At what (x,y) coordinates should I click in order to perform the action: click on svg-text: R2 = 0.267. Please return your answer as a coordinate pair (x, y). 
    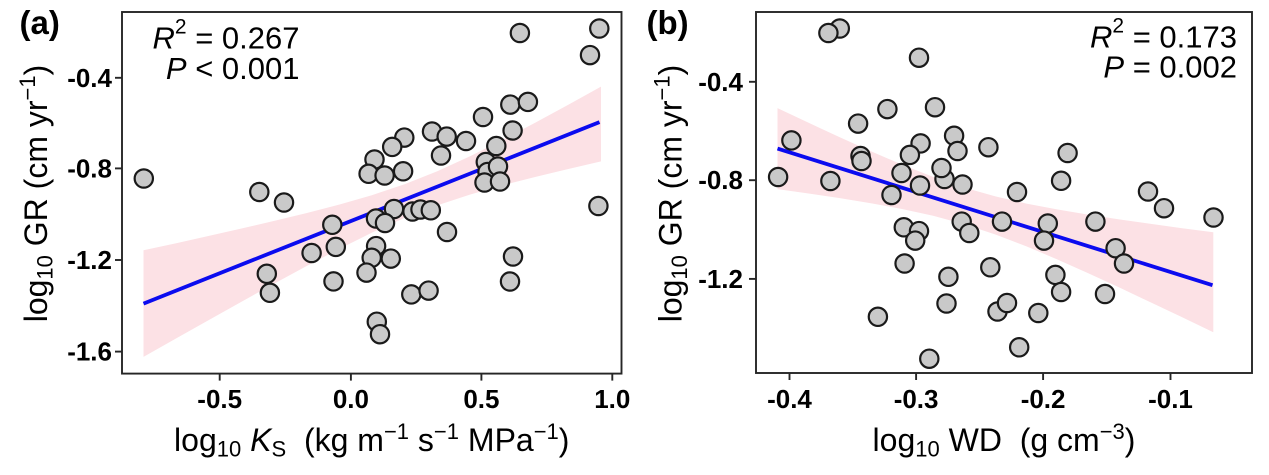
    Looking at the image, I should click on (226, 36).